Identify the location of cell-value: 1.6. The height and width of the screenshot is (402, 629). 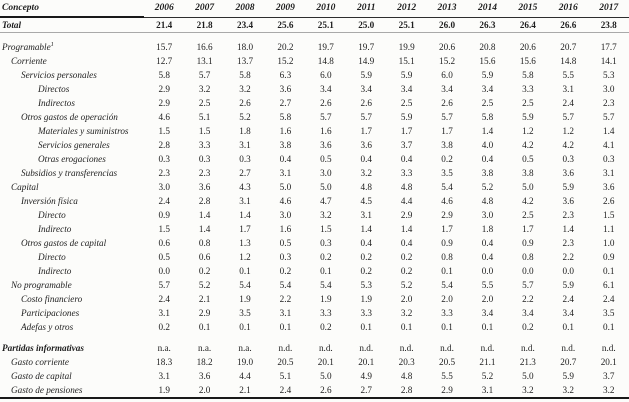
(326, 131).